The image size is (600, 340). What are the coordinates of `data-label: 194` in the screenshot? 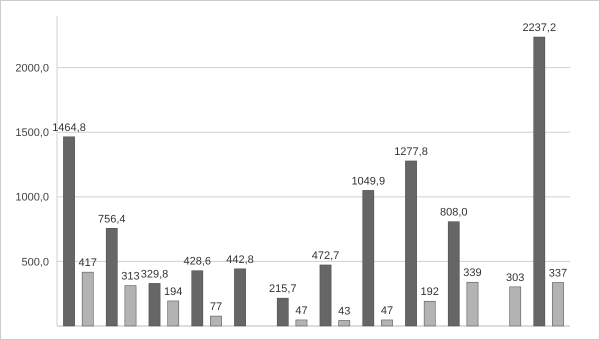 It's located at (173, 292).